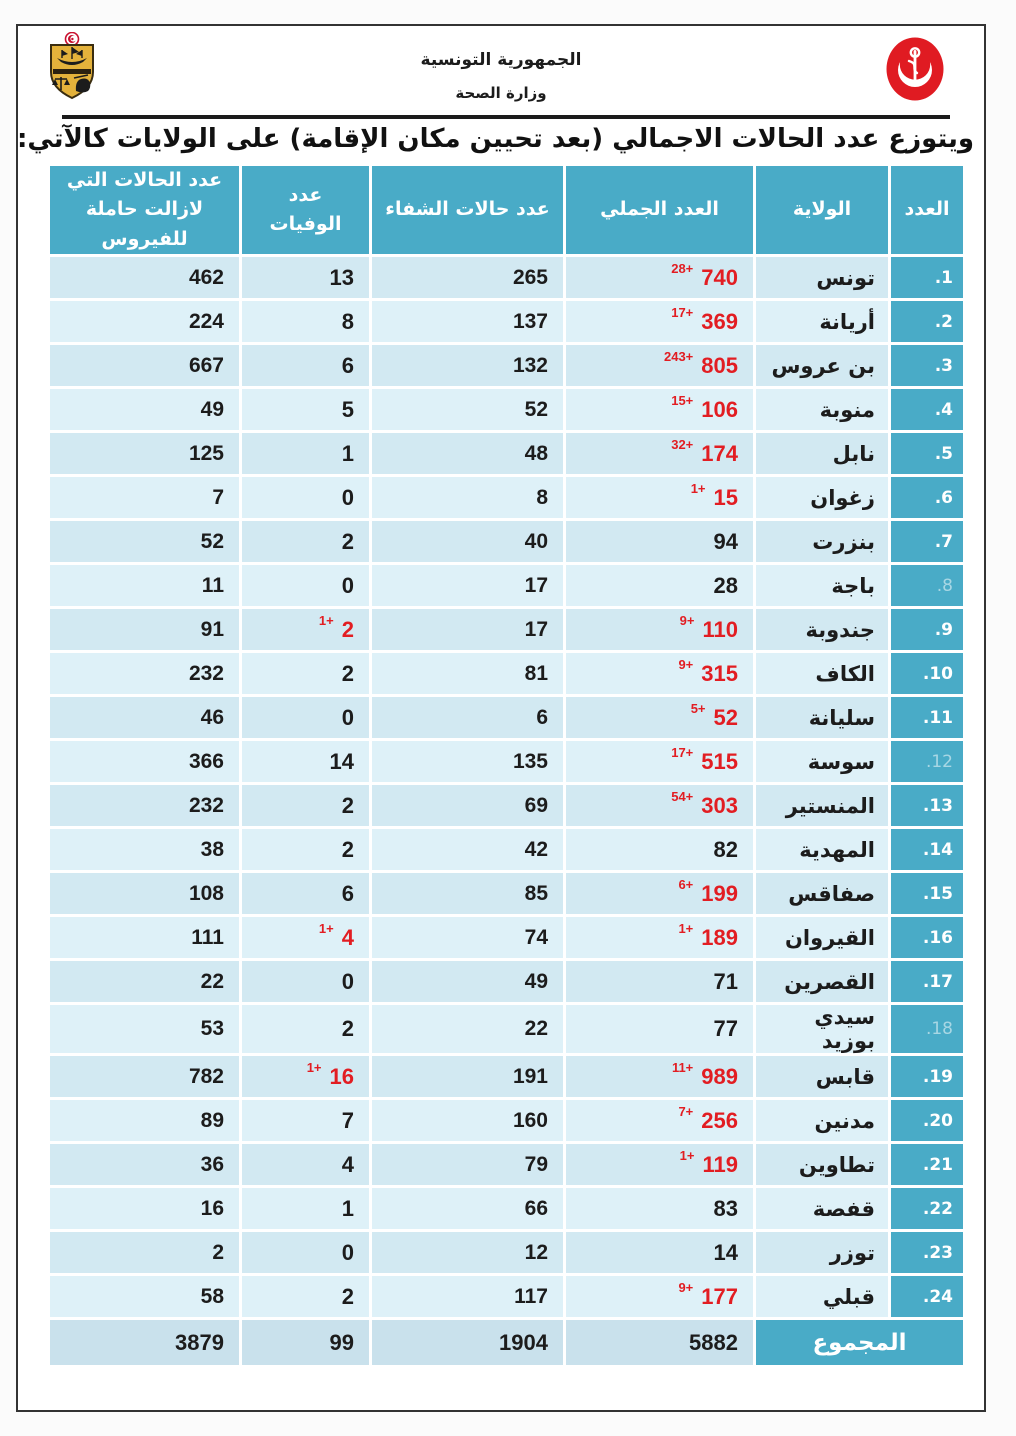 The height and width of the screenshot is (1436, 1016). I want to click on governorate-name: القصرين, so click(822, 982).